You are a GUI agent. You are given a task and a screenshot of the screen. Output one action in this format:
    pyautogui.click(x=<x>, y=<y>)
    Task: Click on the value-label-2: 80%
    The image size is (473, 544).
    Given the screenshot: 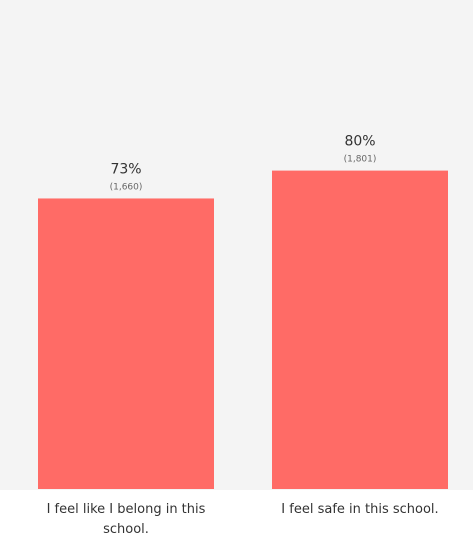 What is the action you would take?
    pyautogui.click(x=359, y=142)
    